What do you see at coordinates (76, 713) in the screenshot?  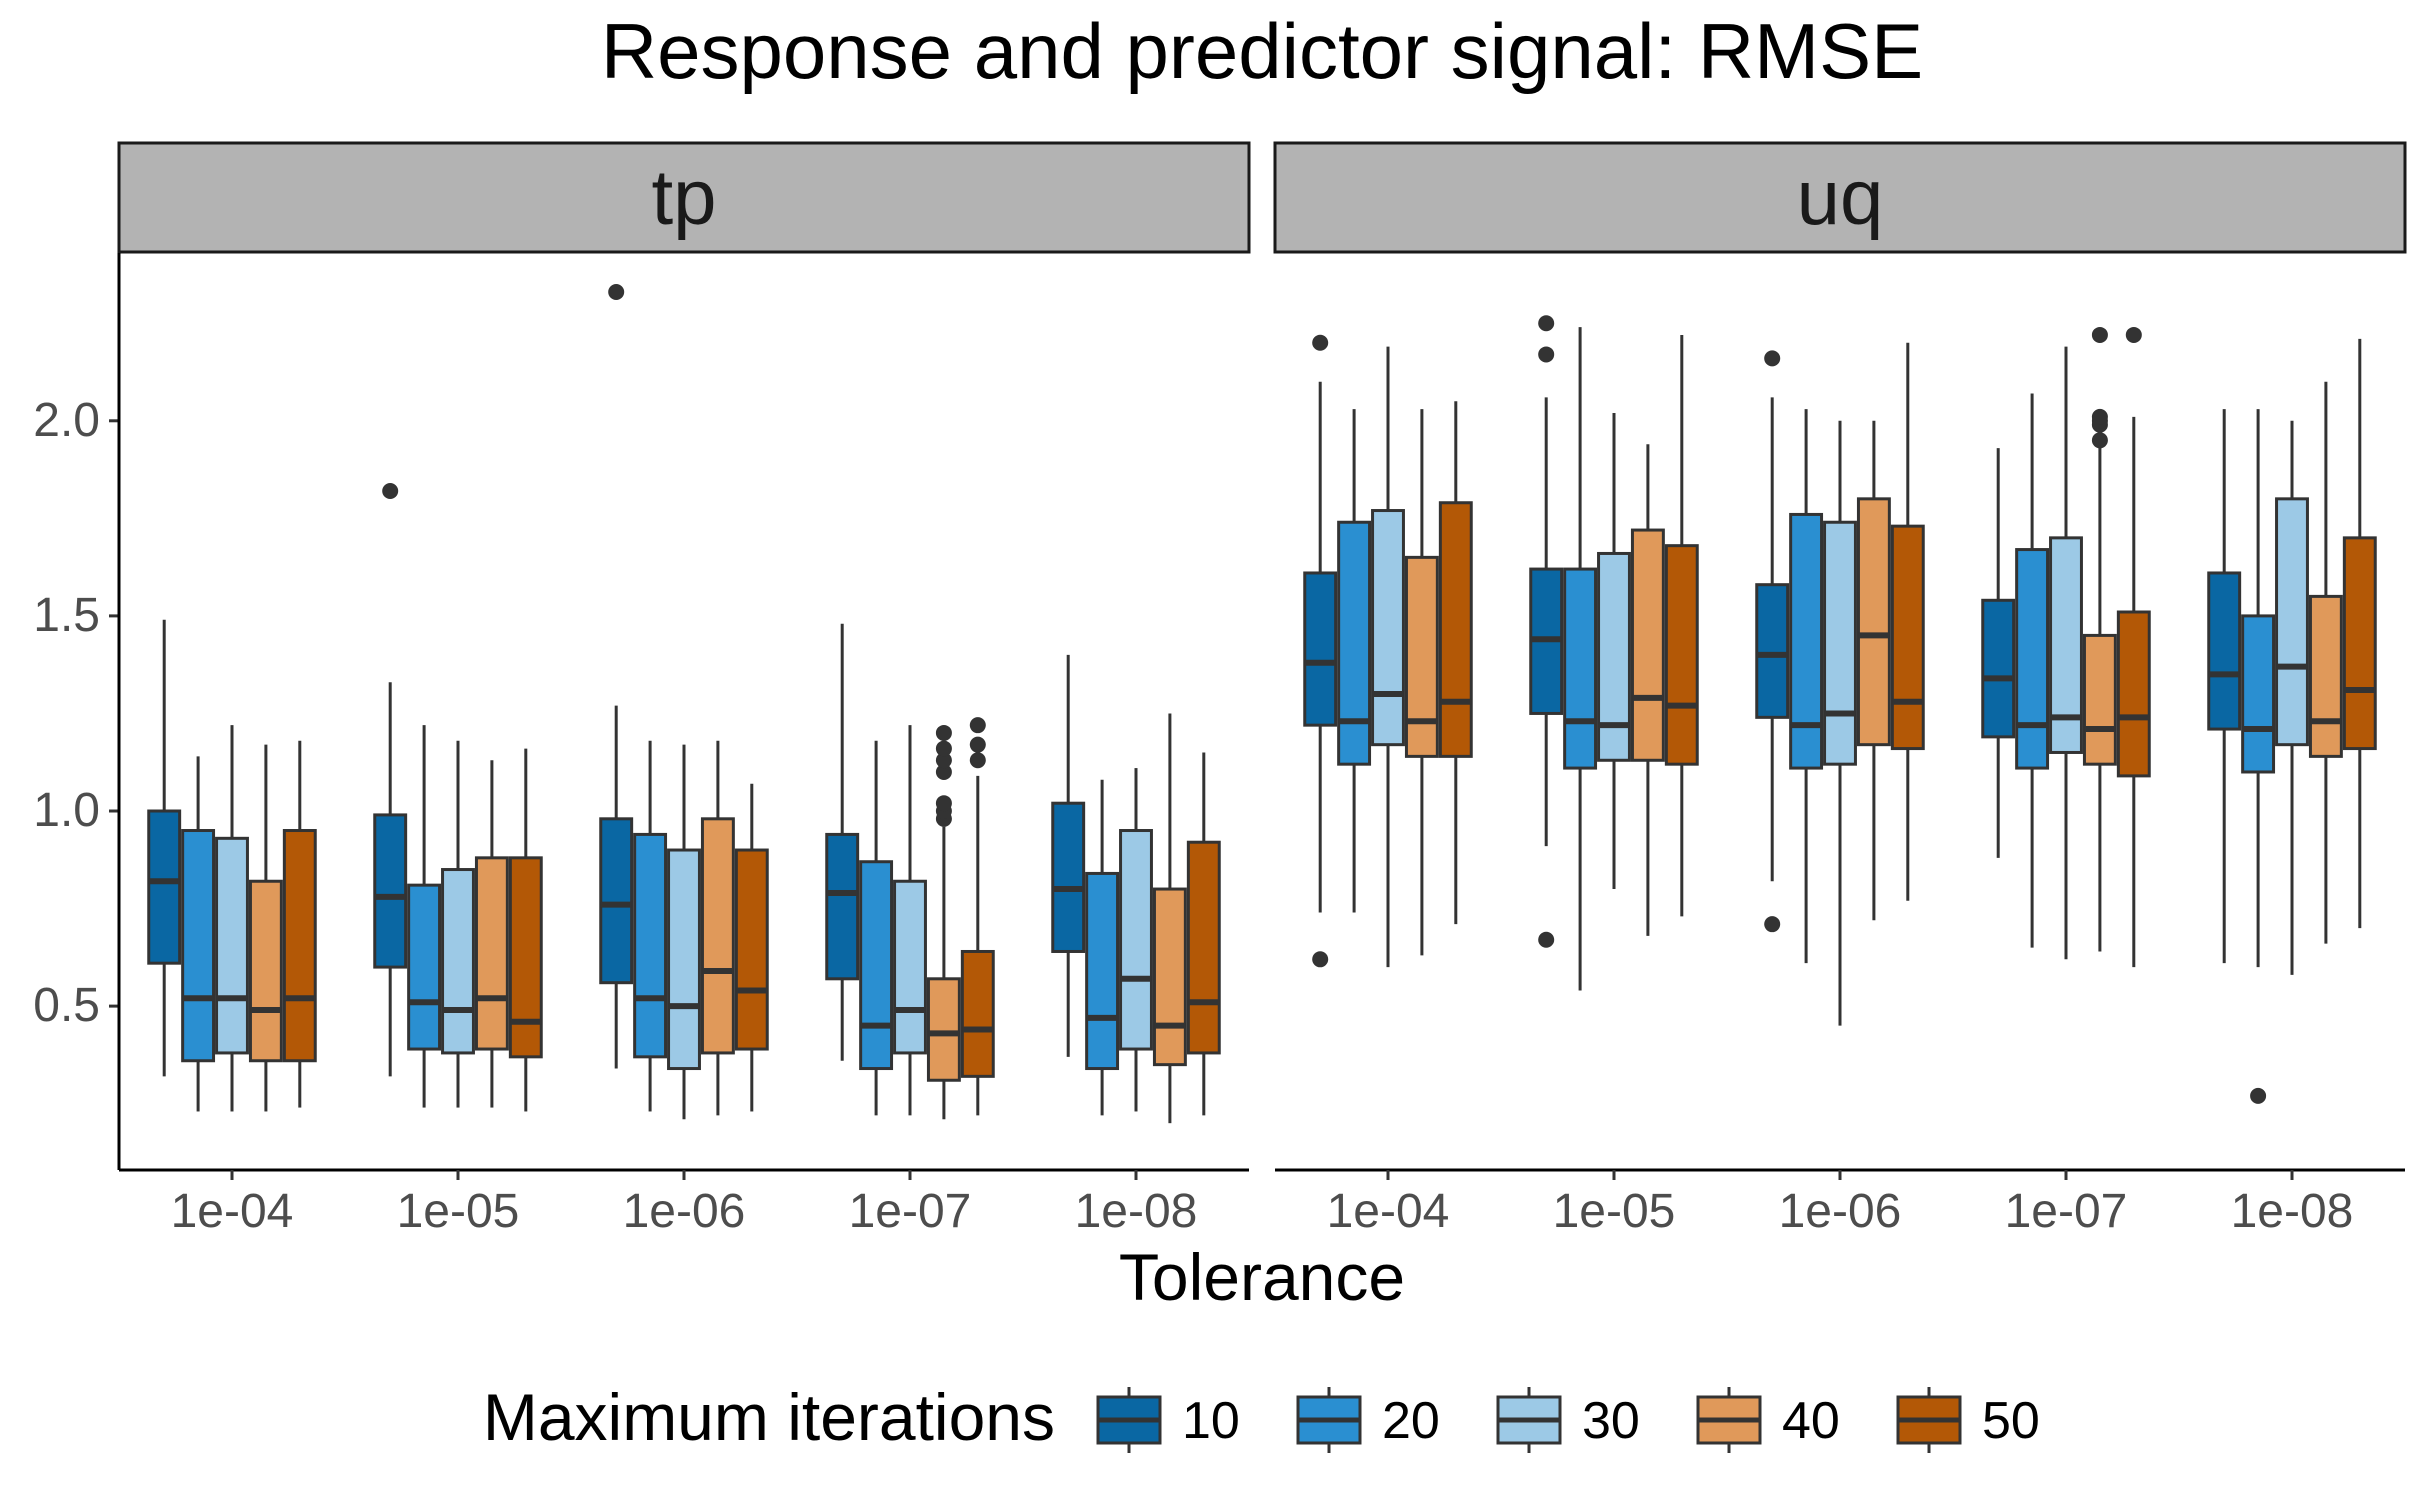 I see `y-axis-ticks: 0.5 1.0 1.5 2.0` at bounding box center [76, 713].